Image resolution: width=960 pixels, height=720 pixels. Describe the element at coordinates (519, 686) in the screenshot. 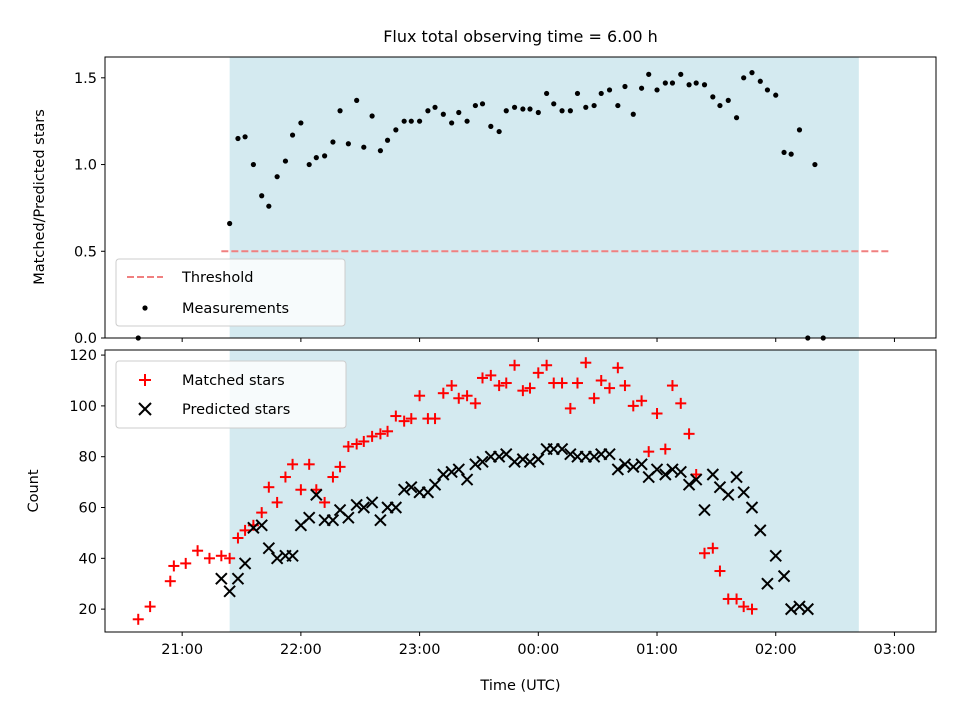

I see `x-axis-label: Time (UTC)` at that location.